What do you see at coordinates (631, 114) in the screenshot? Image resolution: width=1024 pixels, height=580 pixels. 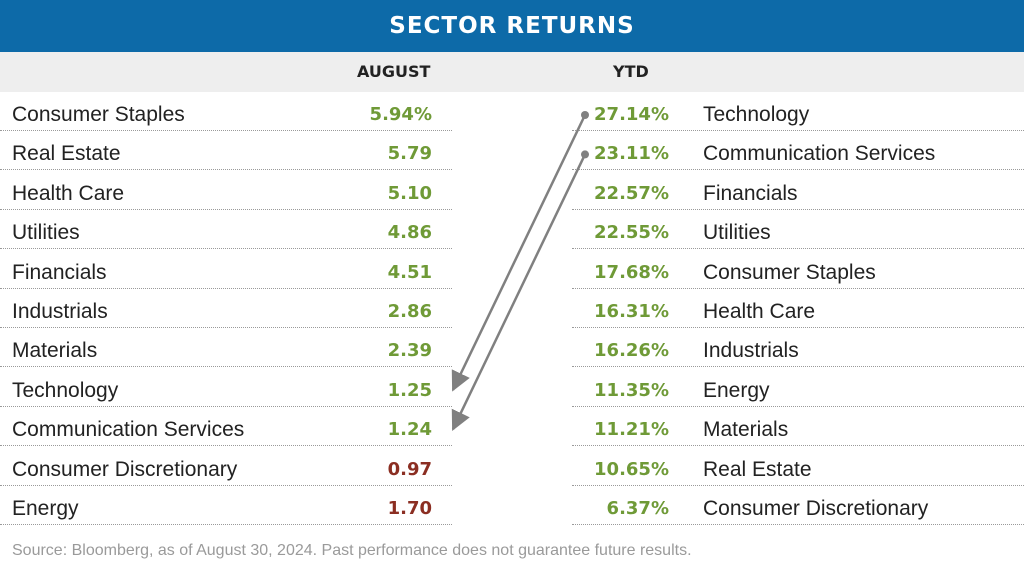 I see `ytd-value: 27.14%` at bounding box center [631, 114].